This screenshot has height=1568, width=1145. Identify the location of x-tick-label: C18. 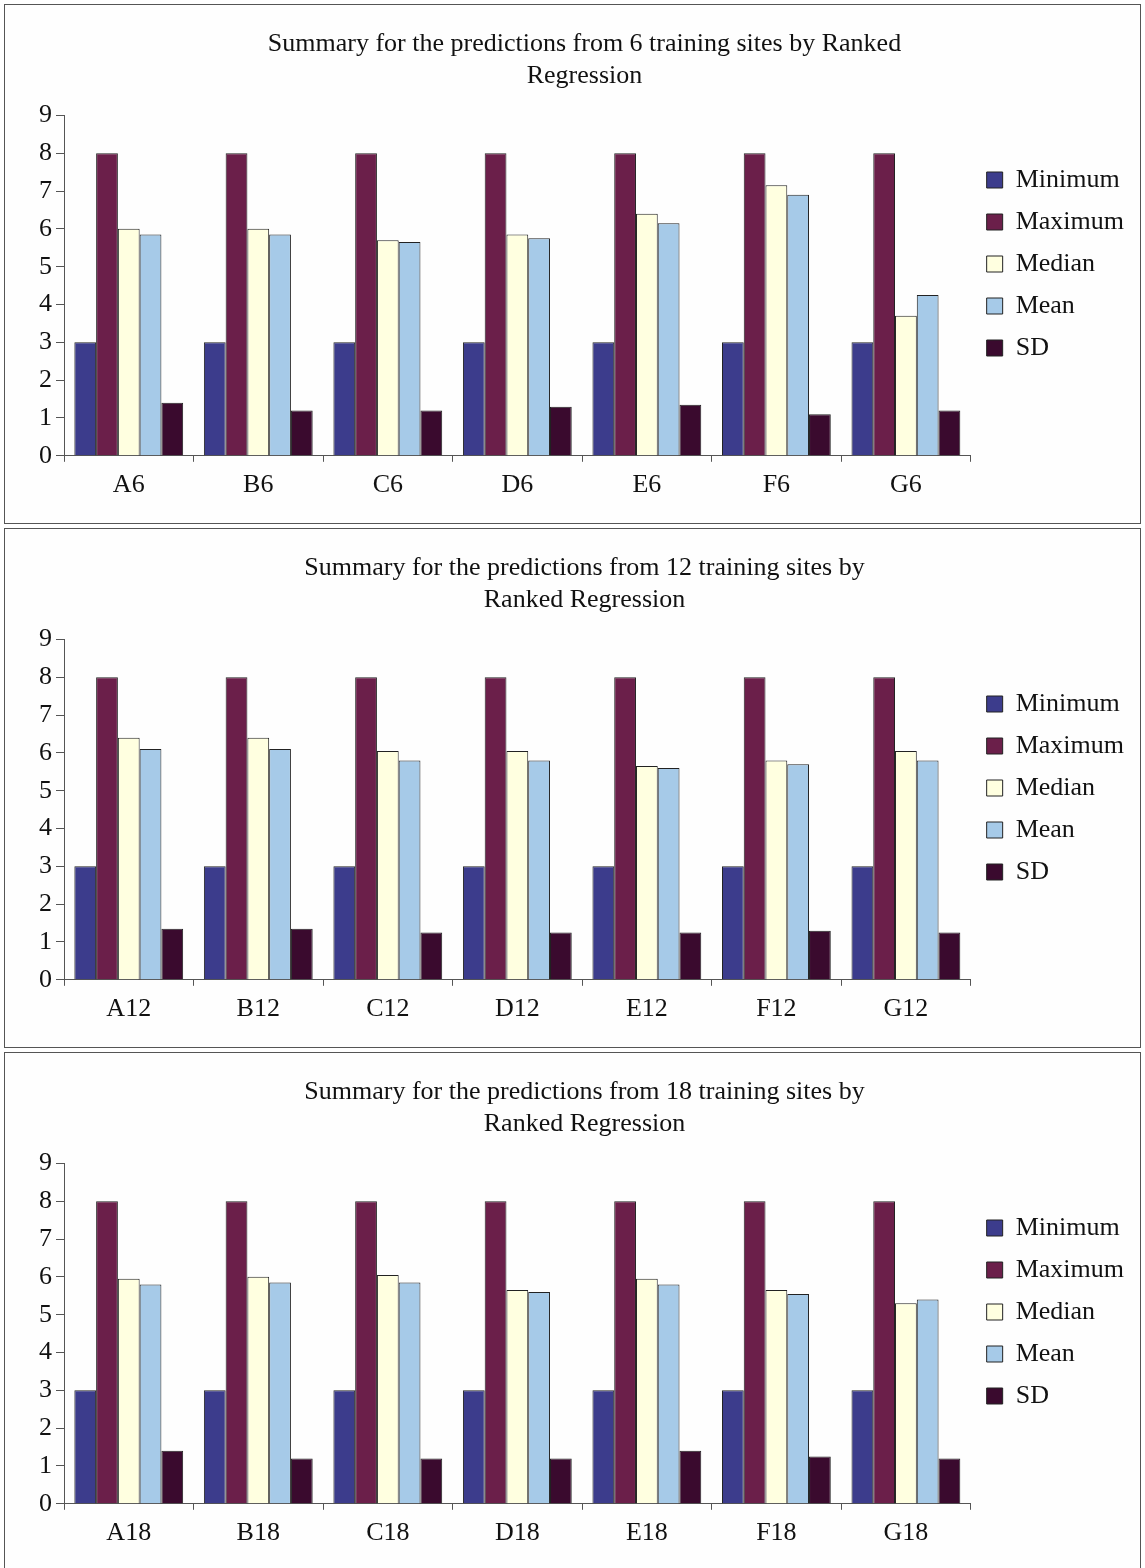
(388, 1532).